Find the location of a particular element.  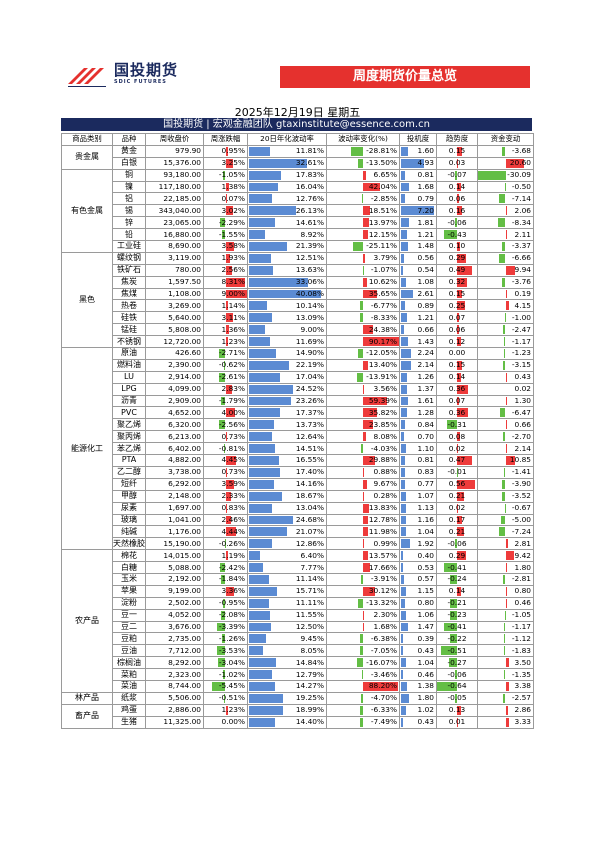

table-row: 甲醇 2,148.00 2.33% 18.67% 0.28% 1.07 0.21 -3.52 is located at coordinates (298, 496).